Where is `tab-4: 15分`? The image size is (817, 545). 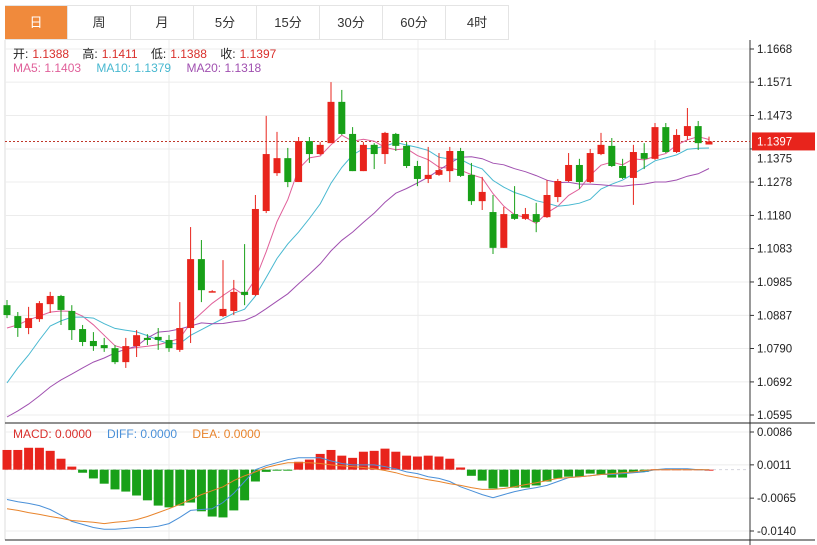 tab-4: 15分 is located at coordinates (288, 22).